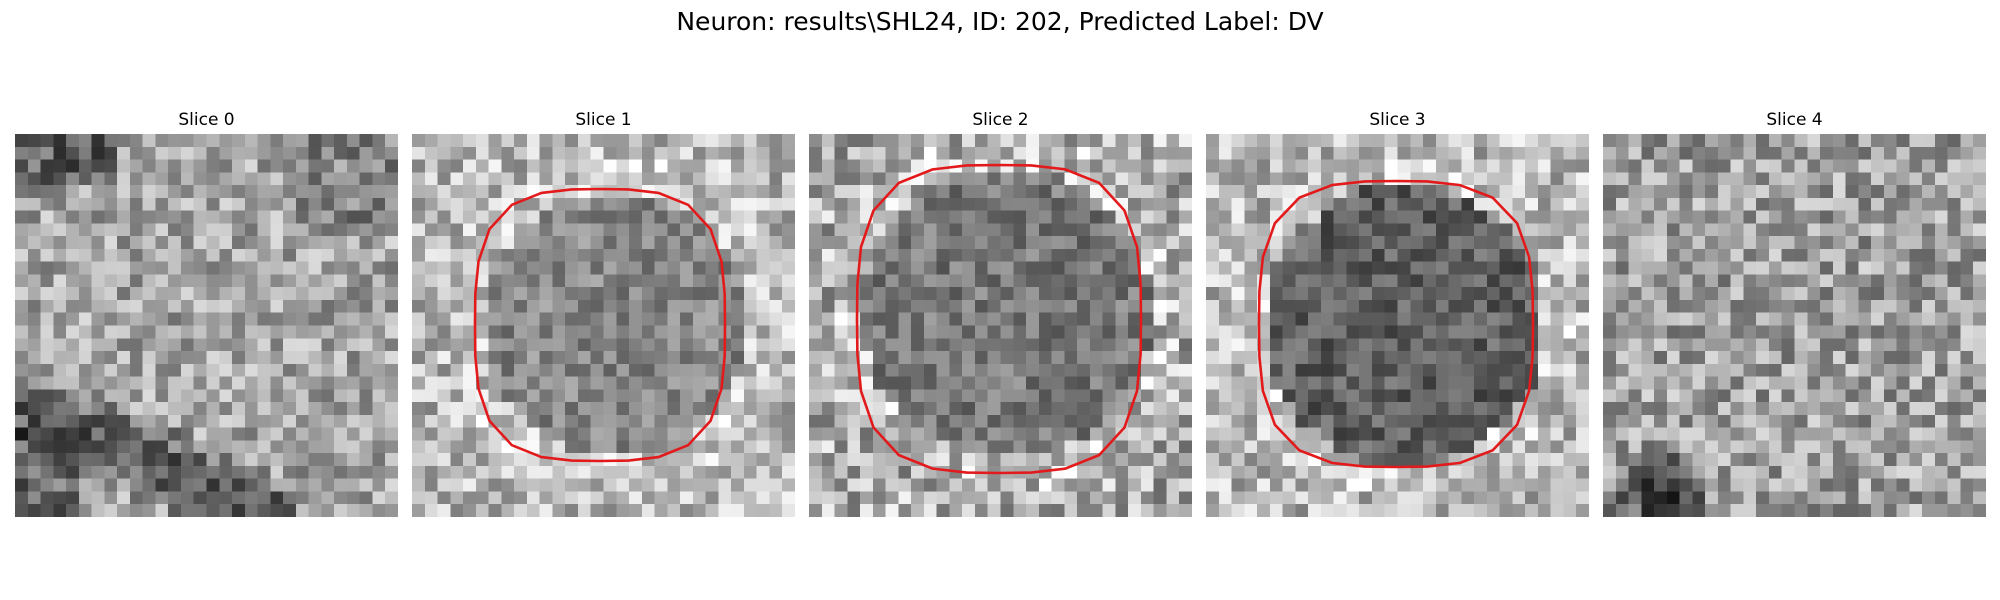  I want to click on slice-title: Slice 3, so click(1397, 120).